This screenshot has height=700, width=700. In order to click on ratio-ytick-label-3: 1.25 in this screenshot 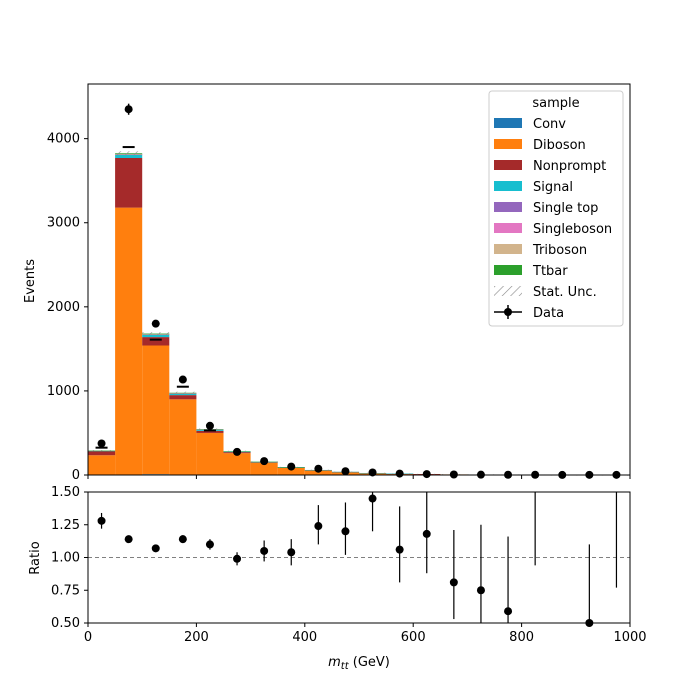, I will do `click(65, 525)`.